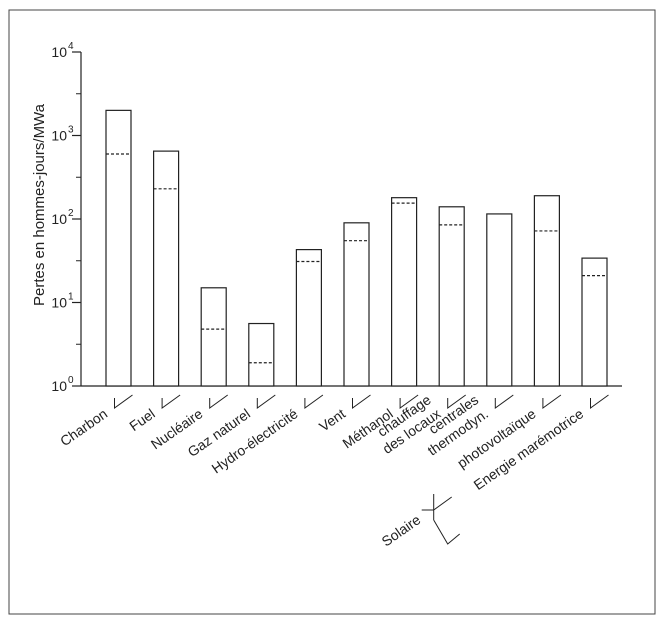 The image size is (665, 623). Describe the element at coordinates (71, 130) in the screenshot. I see `y-tick-label-exponent: 3` at that location.